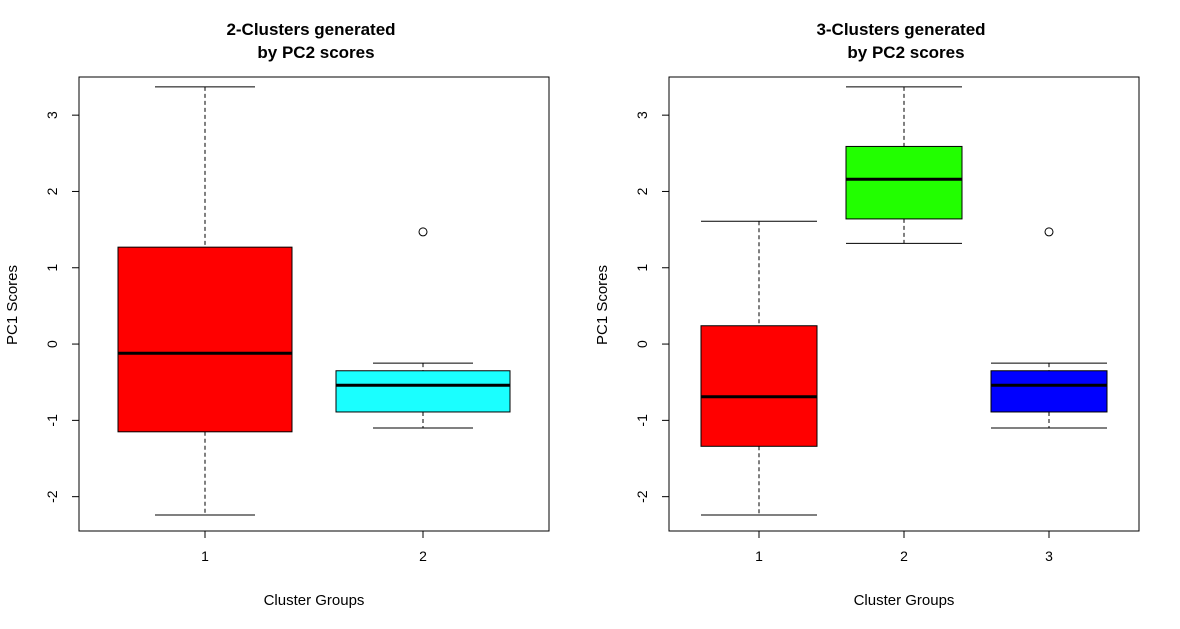 This screenshot has width=1180, height=629. I want to click on x-axis: 1 2 3, so click(904, 547).